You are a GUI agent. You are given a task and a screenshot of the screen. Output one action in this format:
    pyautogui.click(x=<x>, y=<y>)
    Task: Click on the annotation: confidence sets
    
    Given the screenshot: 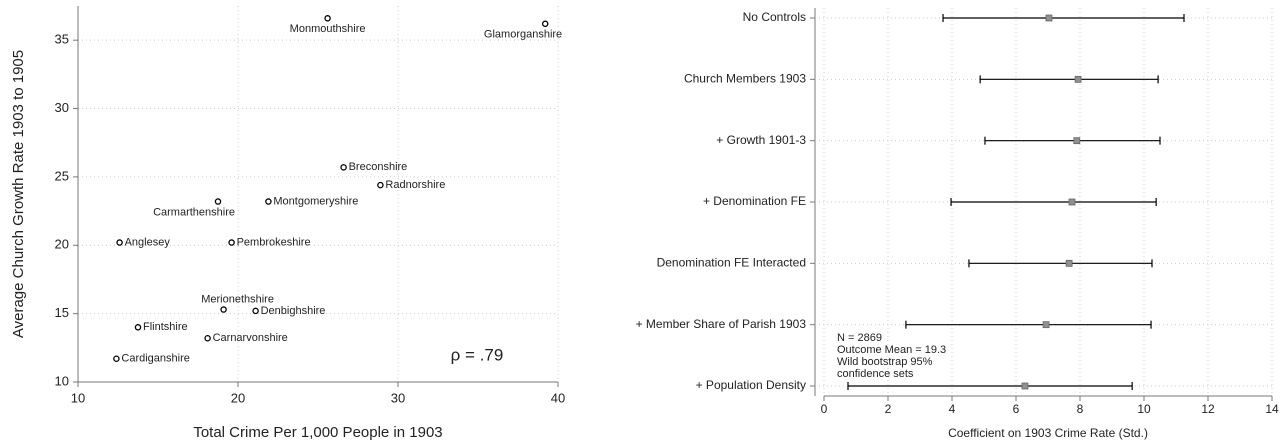 What is the action you would take?
    pyautogui.click(x=875, y=374)
    